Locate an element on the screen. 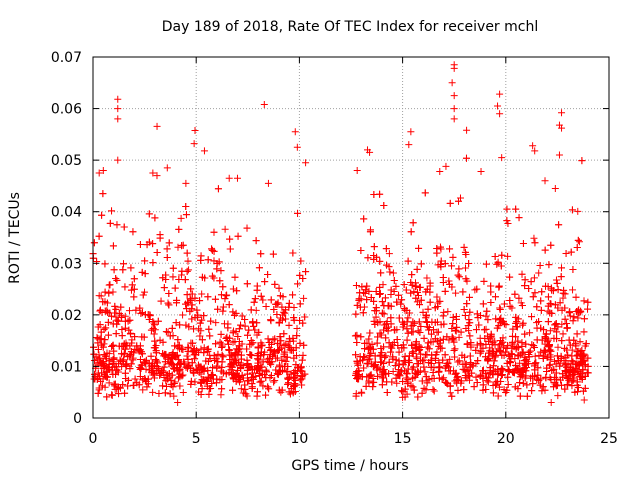  y-axis-label: ROTI / TECUs is located at coordinates (15, 238).